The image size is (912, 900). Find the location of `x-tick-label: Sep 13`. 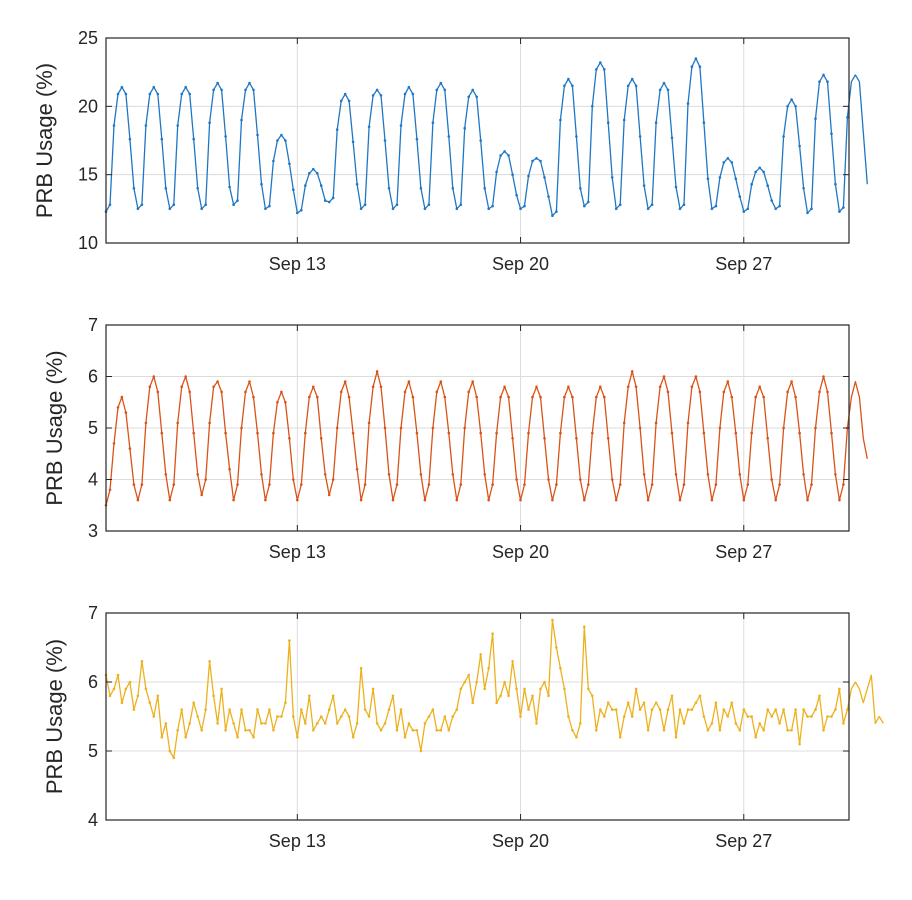

x-tick-label: Sep 13 is located at coordinates (297, 841).